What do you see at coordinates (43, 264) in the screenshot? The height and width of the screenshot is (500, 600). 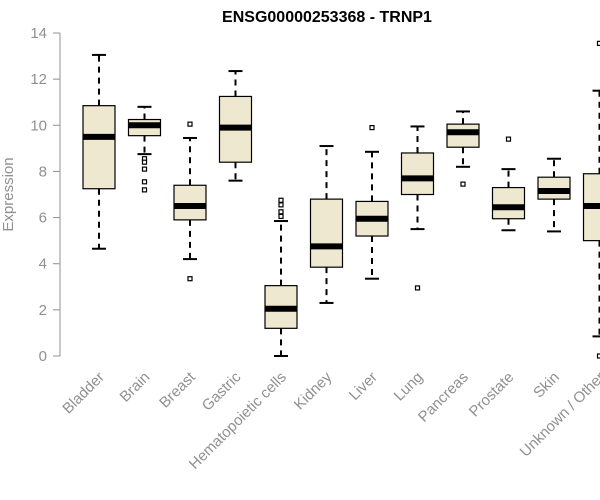 I see `y-tick-label: 4` at bounding box center [43, 264].